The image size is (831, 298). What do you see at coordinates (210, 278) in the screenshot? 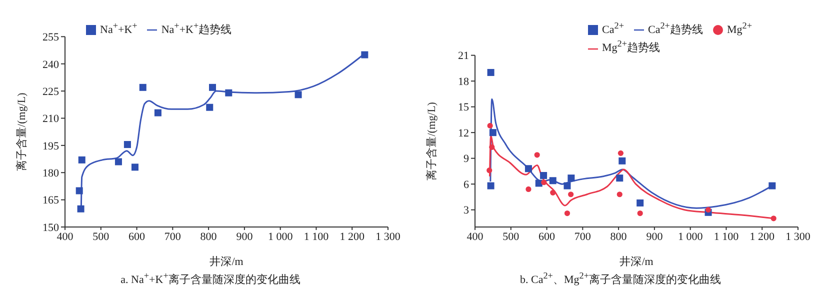
I see `text: a. Na$^{+}$+K$^{+}$离子含量随深度的变化曲线` at bounding box center [210, 278].